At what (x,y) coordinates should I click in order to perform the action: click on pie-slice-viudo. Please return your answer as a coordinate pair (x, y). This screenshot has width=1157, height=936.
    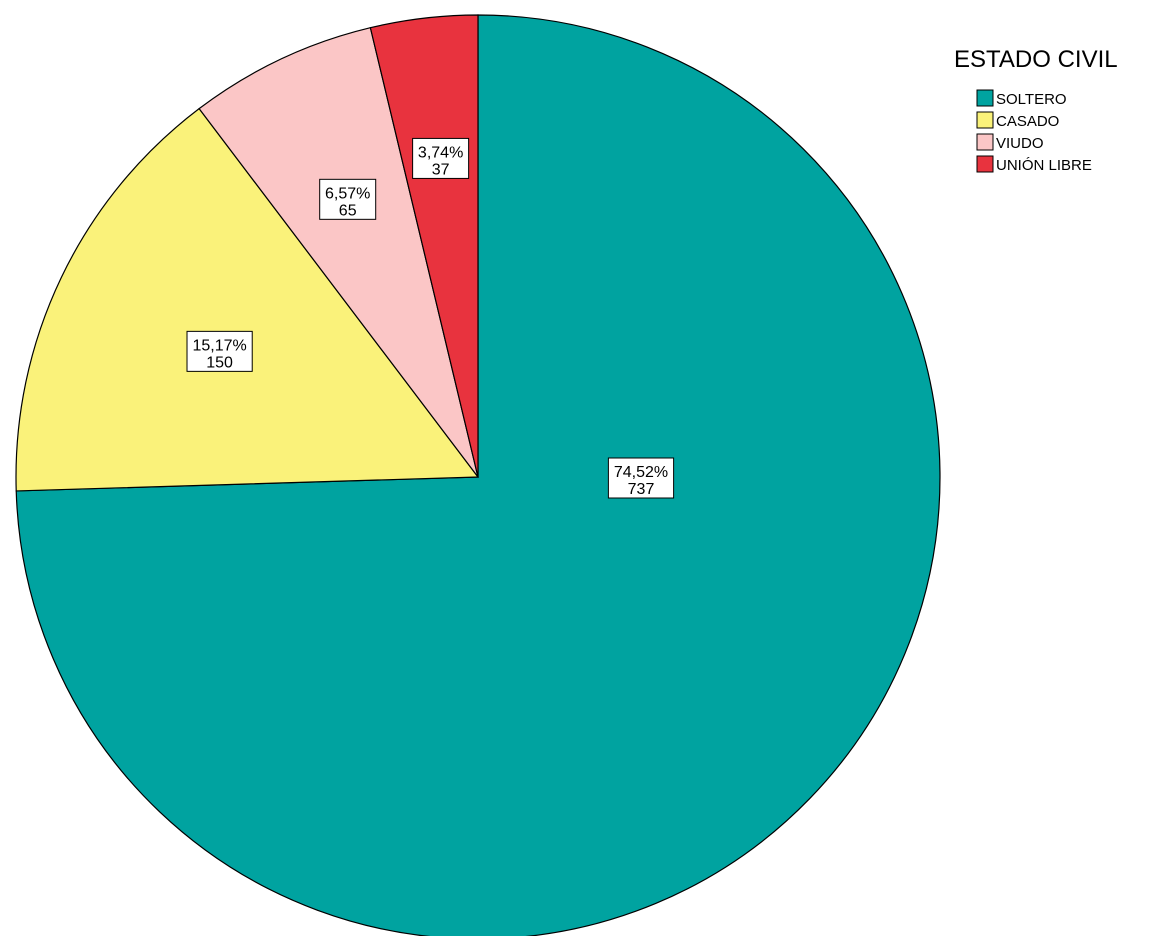
    Looking at the image, I should click on (338, 252).